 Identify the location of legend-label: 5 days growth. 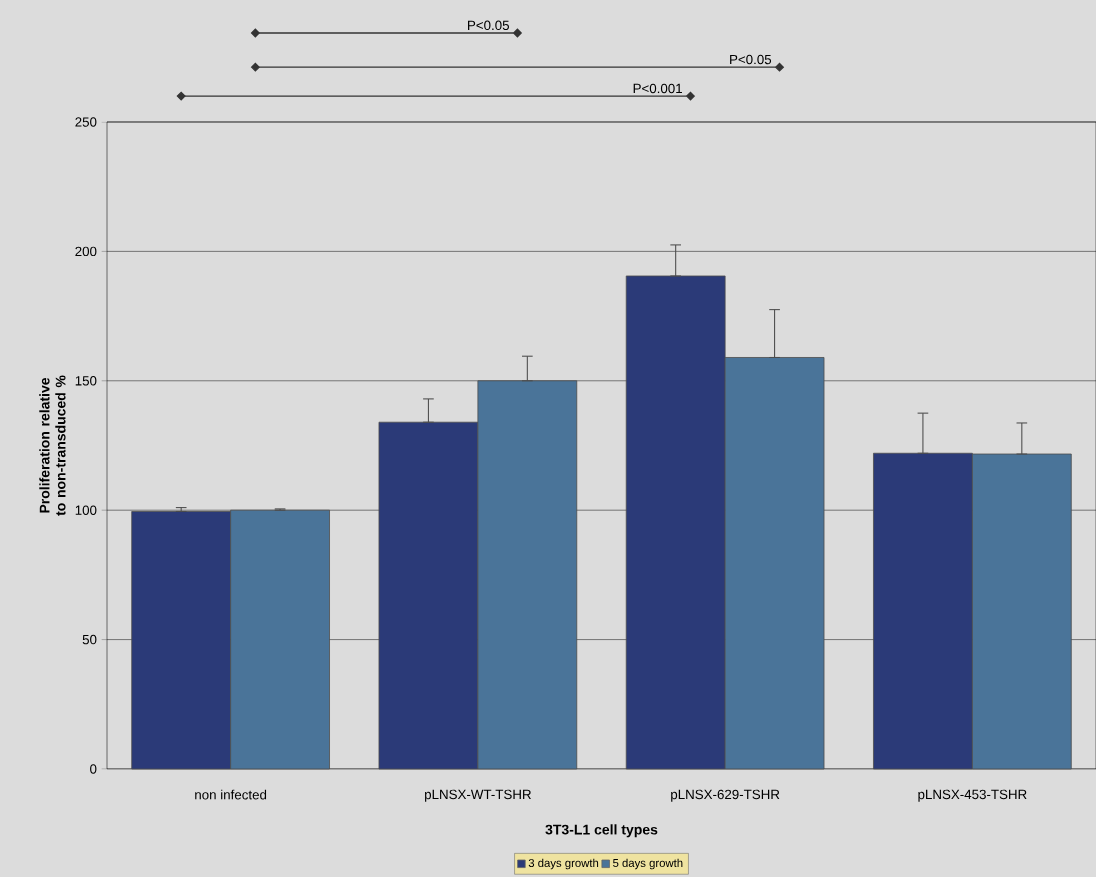
(648, 864).